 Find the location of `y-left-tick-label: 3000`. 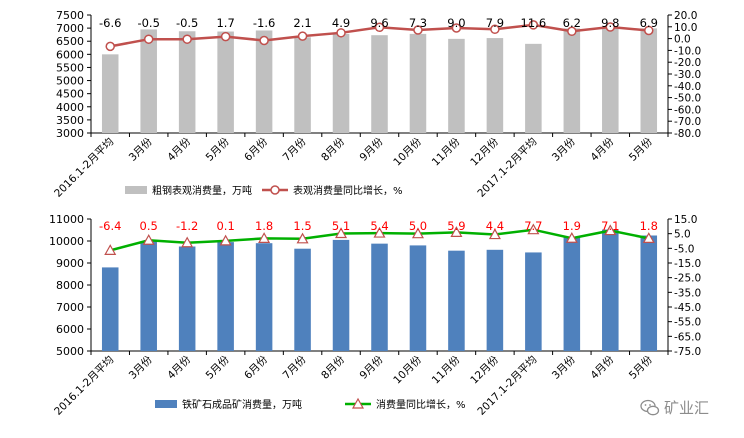

y-left-tick-label: 3000 is located at coordinates (70, 133).